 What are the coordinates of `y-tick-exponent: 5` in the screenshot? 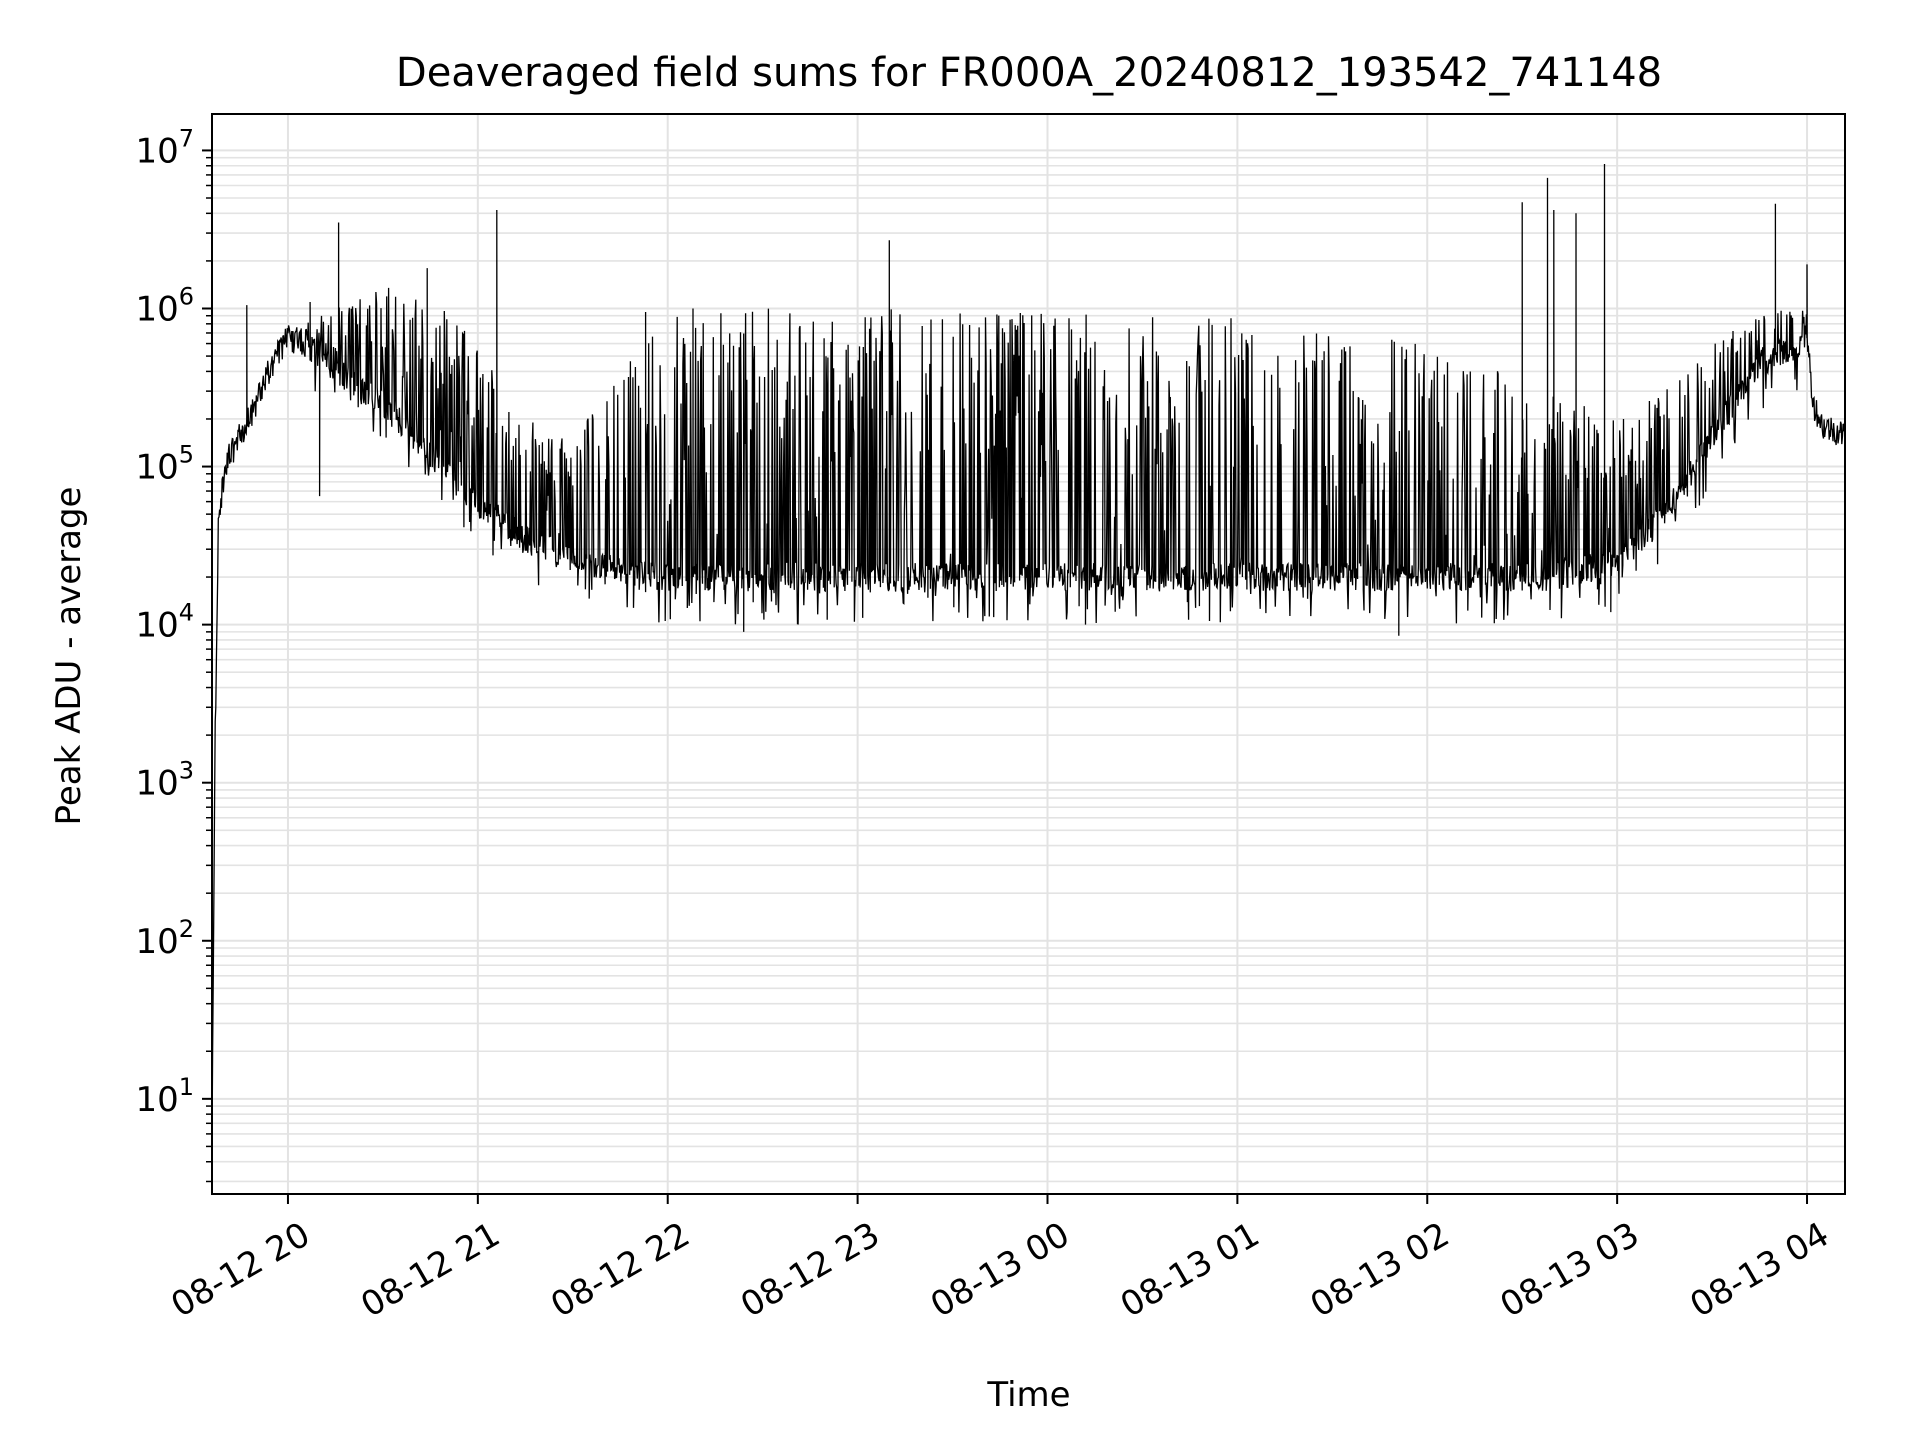 It's located at (186, 455).